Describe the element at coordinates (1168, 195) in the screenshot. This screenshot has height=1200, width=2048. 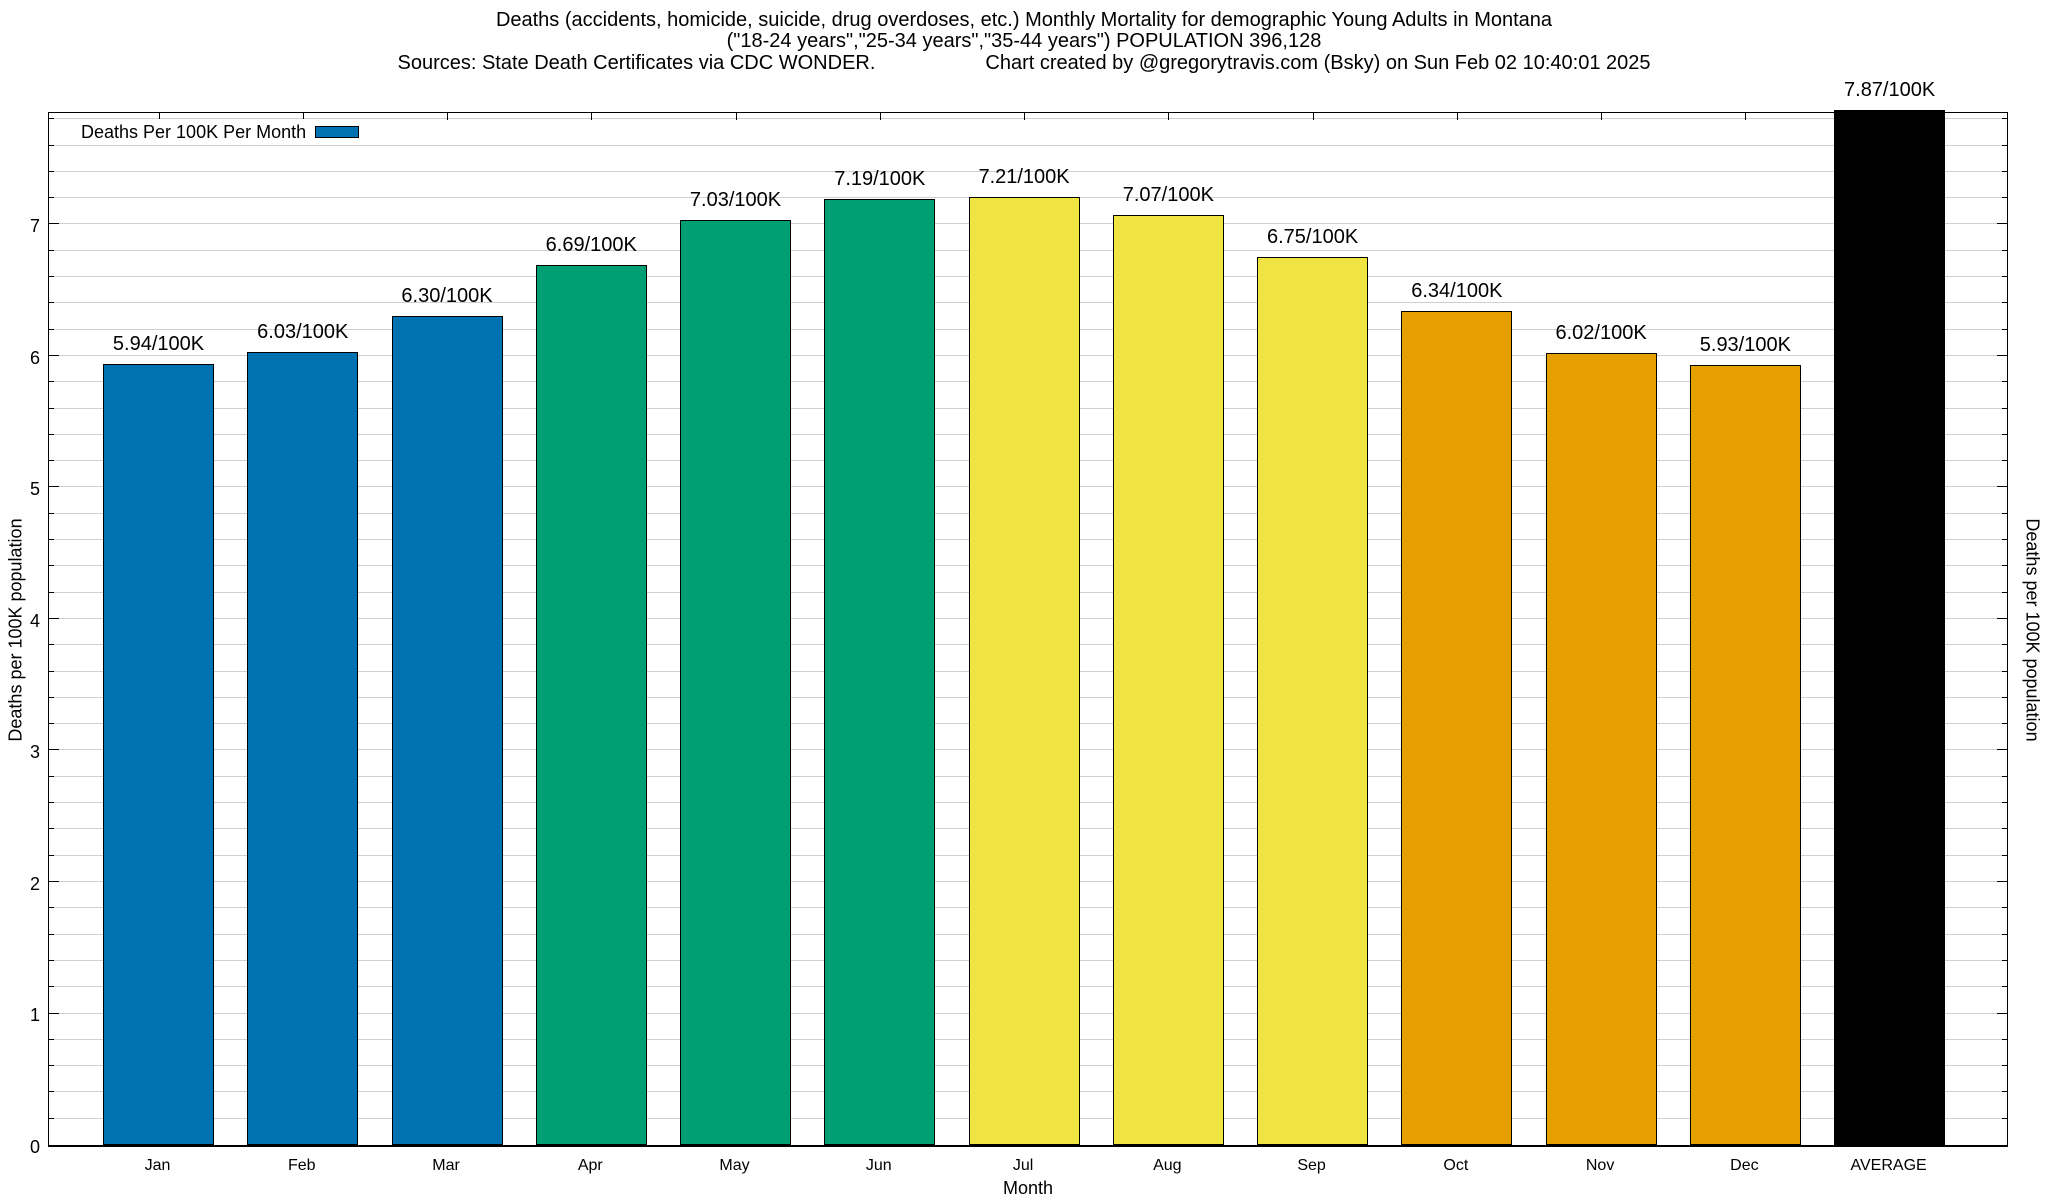
I see `bar-value-label: 7.07/100K` at that location.